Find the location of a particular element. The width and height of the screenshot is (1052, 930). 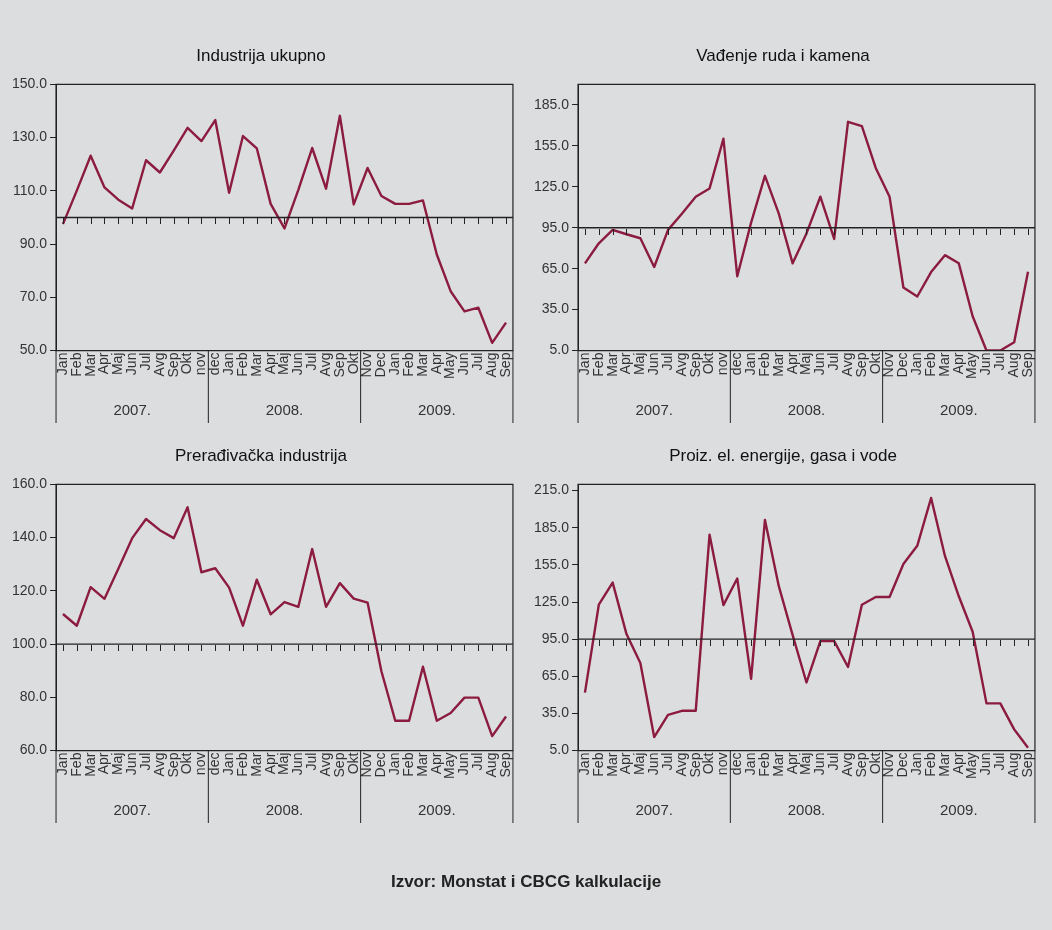

y-tick-label: 130.0 is located at coordinates (29, 136).